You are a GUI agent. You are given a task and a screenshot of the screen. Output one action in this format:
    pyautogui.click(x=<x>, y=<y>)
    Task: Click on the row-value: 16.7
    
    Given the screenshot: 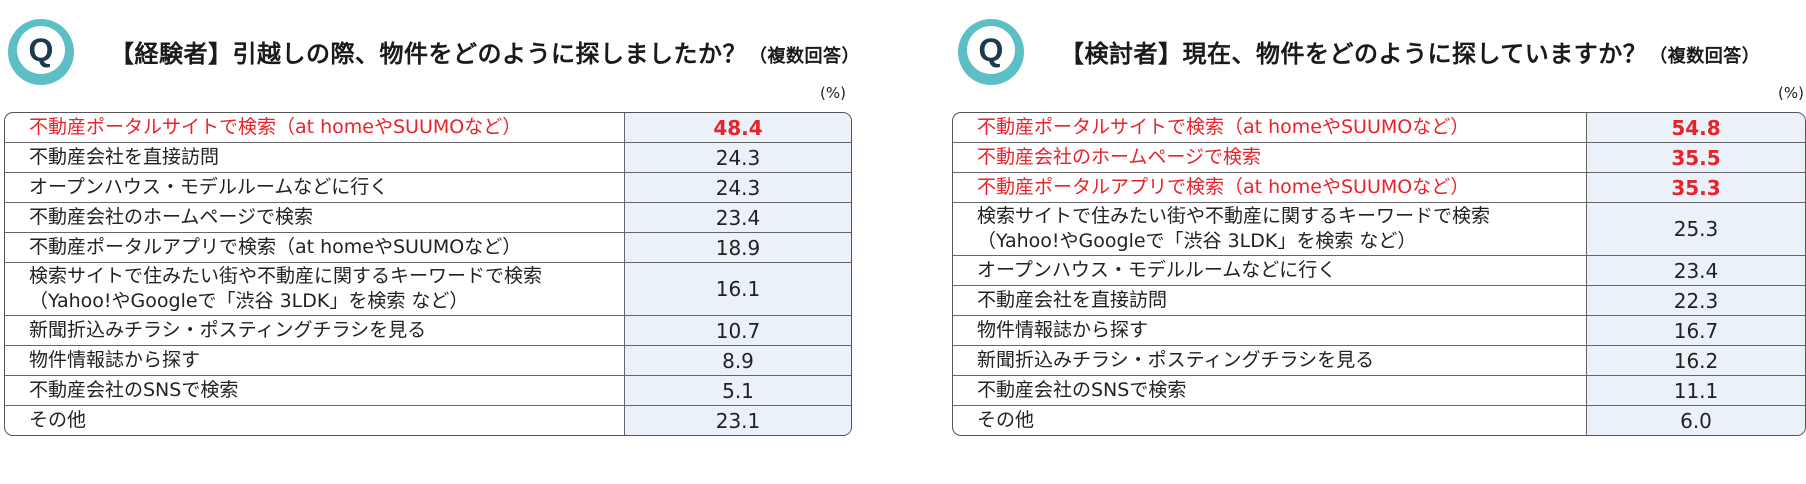 What is the action you would take?
    pyautogui.click(x=1696, y=330)
    